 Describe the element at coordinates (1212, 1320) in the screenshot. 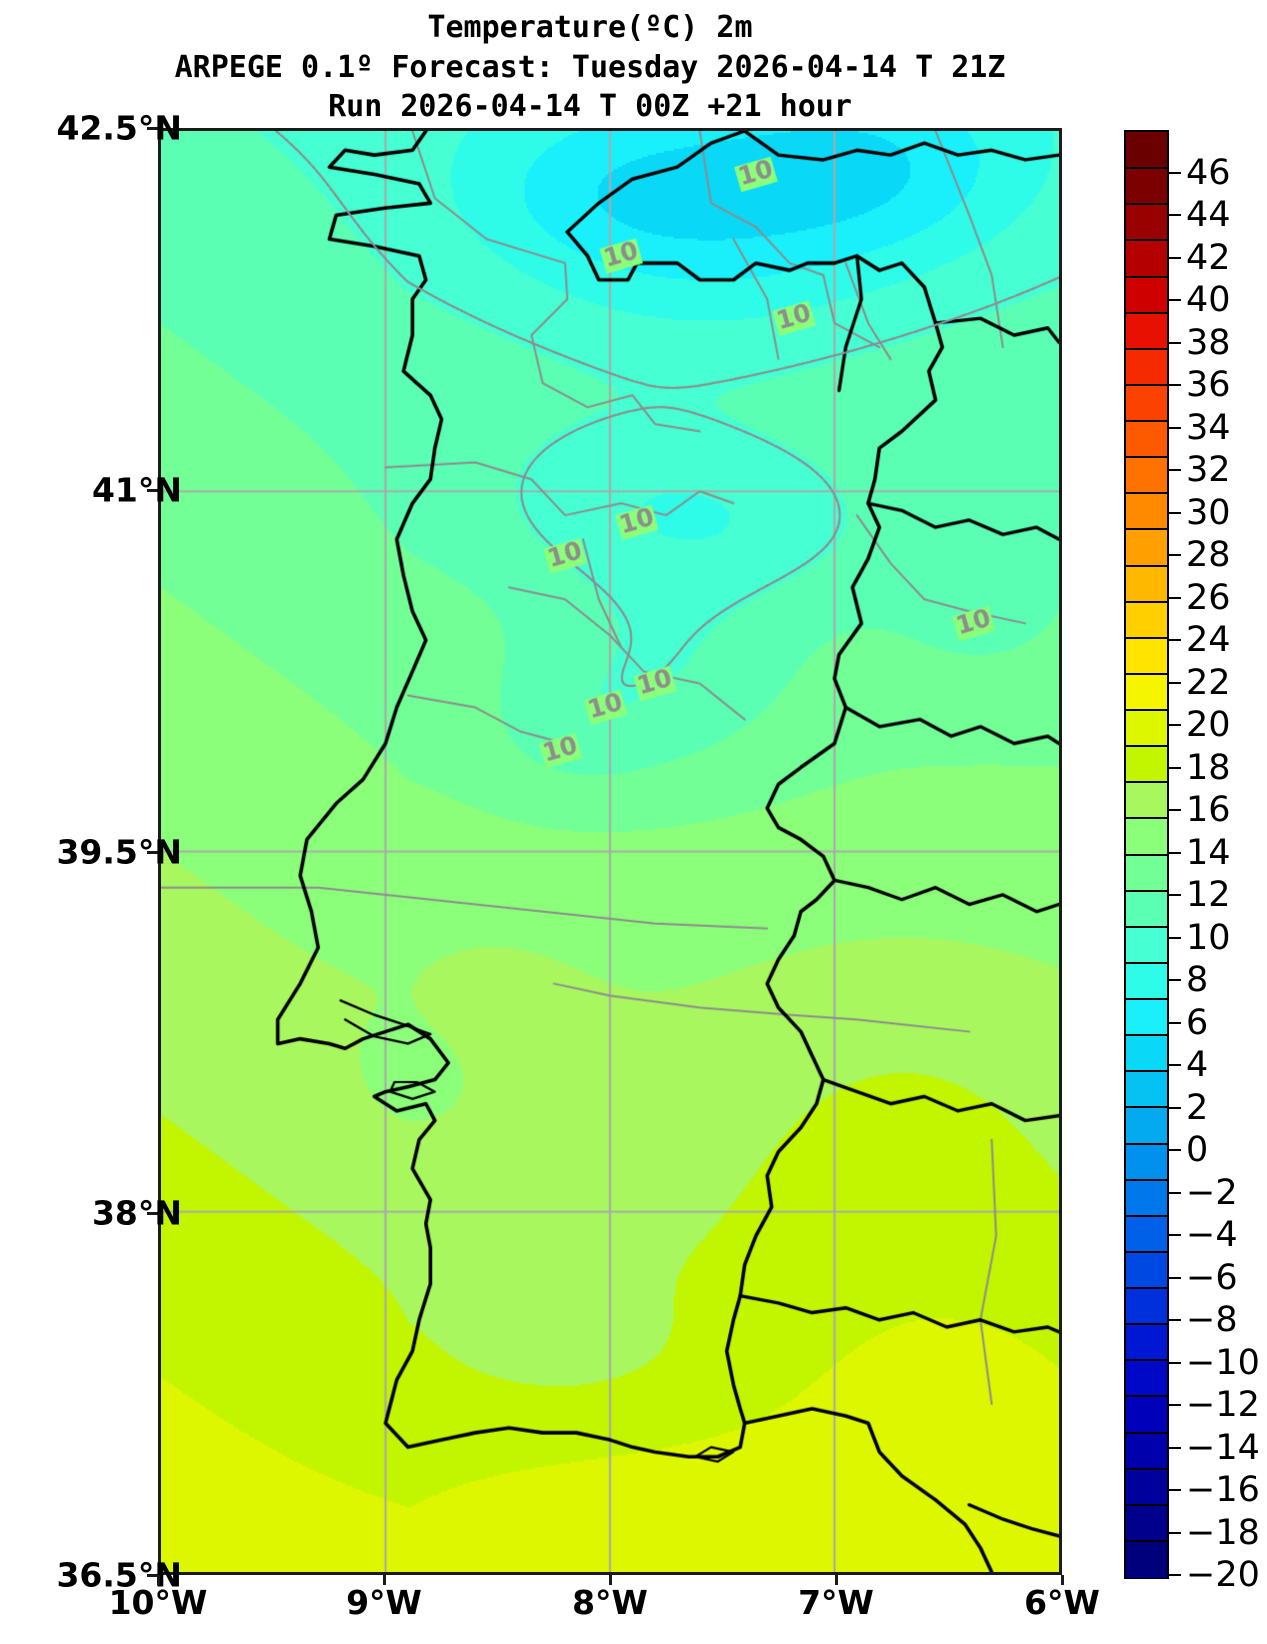

I see `colorbar-tick-label: −8` at that location.